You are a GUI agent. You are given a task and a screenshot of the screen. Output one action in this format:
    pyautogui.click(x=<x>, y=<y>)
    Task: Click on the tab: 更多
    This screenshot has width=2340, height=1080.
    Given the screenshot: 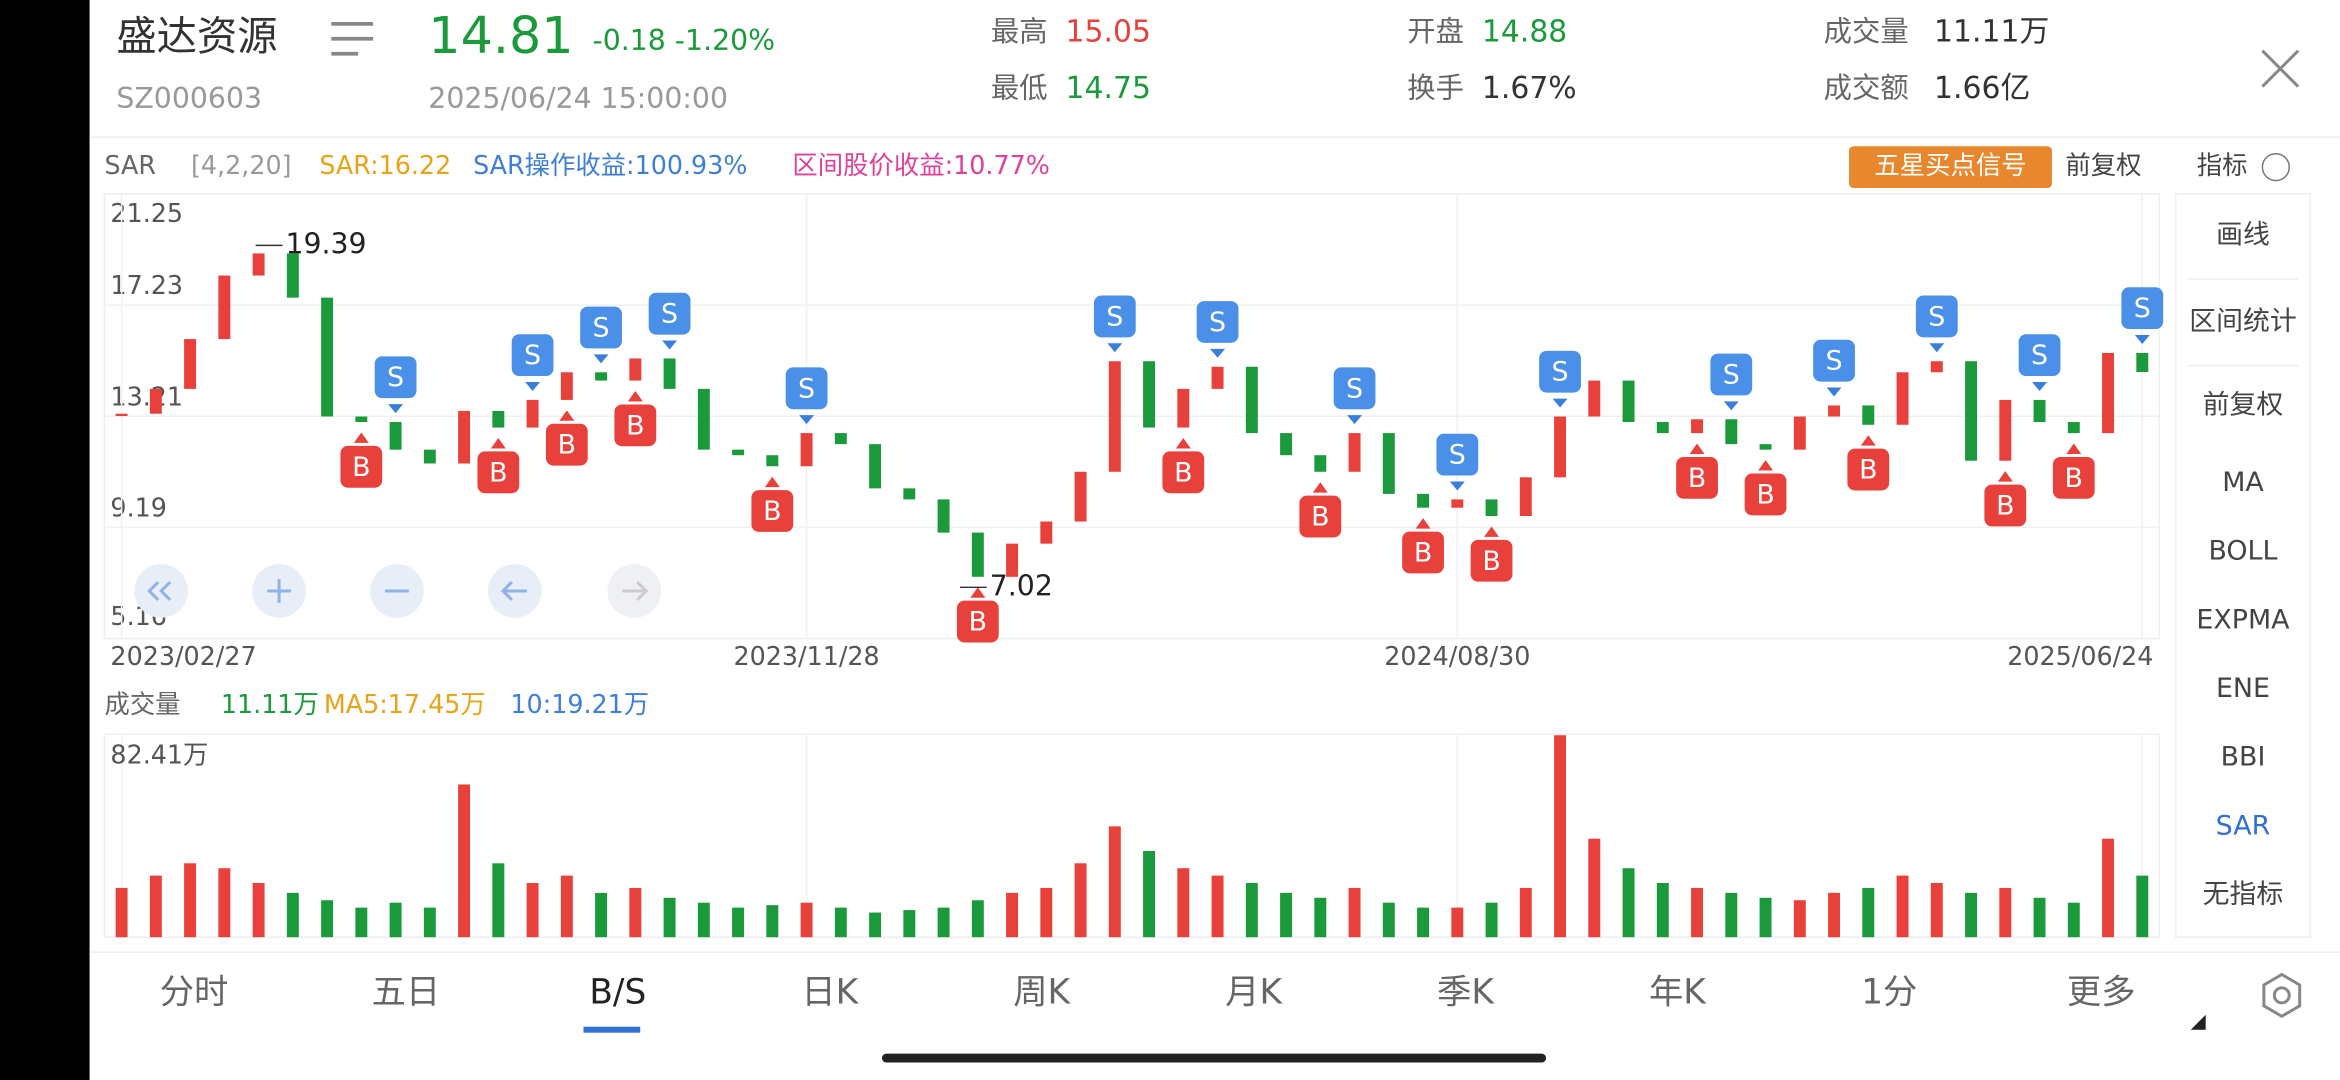 What is the action you would take?
    pyautogui.click(x=2101, y=992)
    